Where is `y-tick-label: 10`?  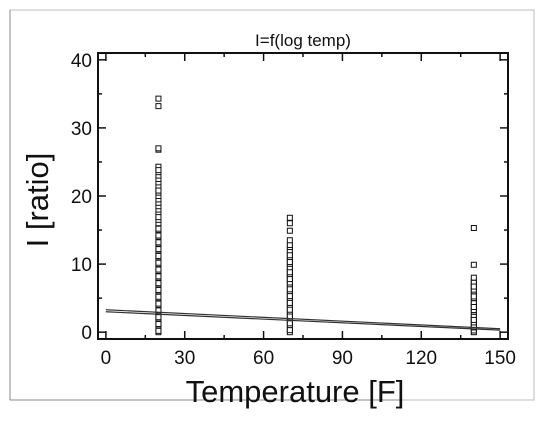 y-tick-label: 10 is located at coordinates (81, 265).